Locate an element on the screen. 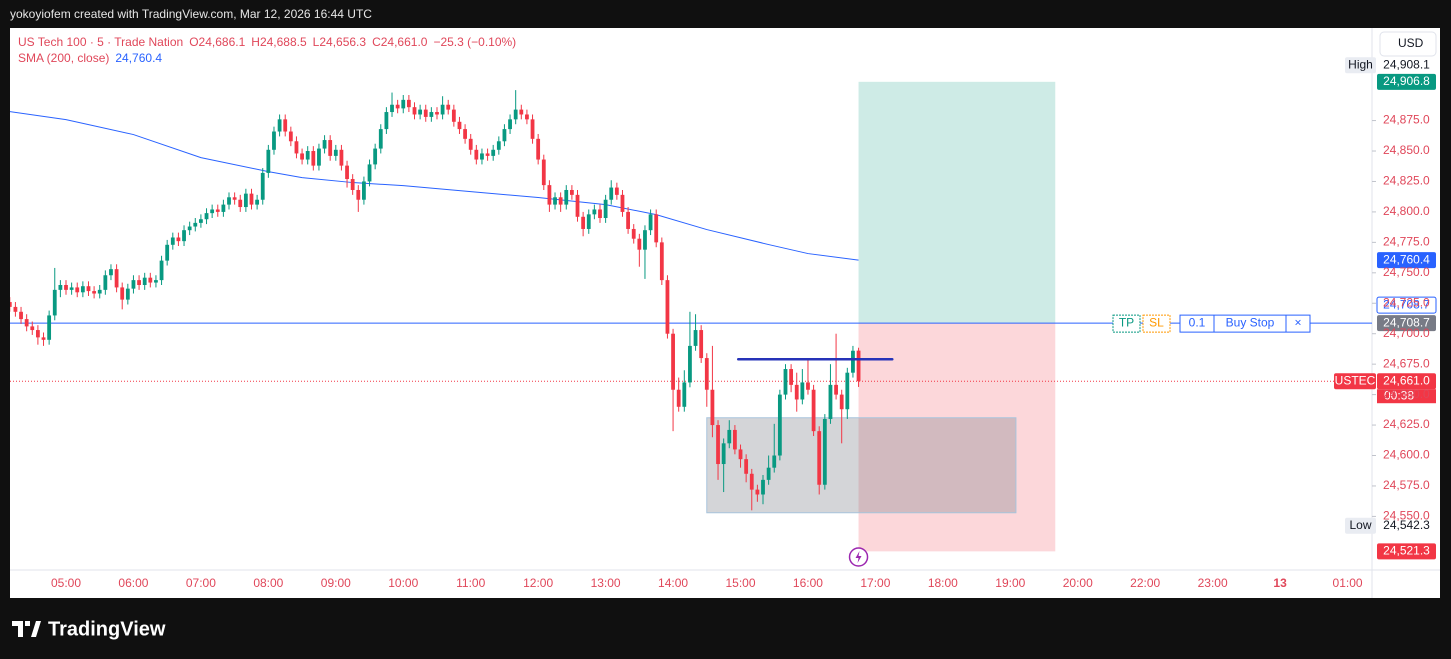 Image resolution: width=1451 pixels, height=659 pixels. price-tag-label: 24,542.3 is located at coordinates (1406, 525).